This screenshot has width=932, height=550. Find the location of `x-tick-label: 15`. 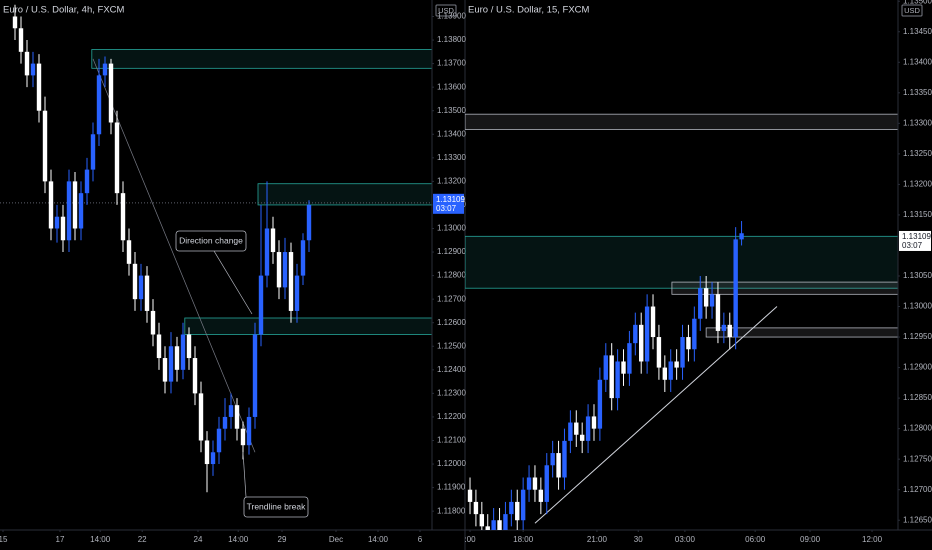

x-tick-label: 15 is located at coordinates (4, 539).